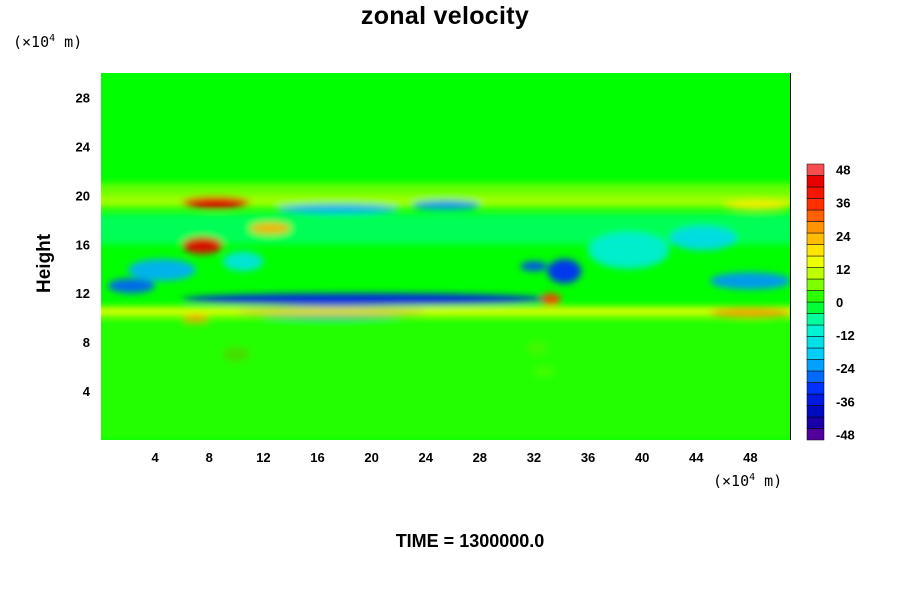 The image size is (900, 600). What do you see at coordinates (445, 16) in the screenshot?
I see `chart-title: zonal velocity` at bounding box center [445, 16].